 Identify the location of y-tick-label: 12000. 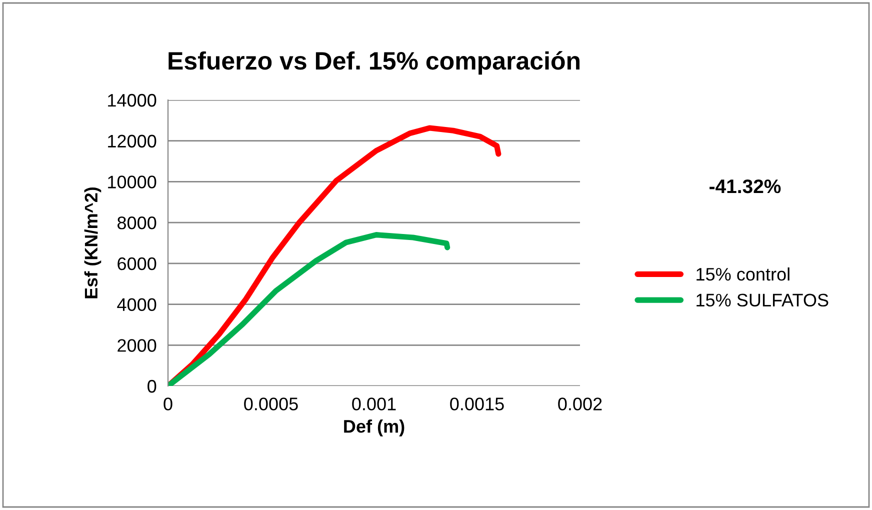
(132, 141).